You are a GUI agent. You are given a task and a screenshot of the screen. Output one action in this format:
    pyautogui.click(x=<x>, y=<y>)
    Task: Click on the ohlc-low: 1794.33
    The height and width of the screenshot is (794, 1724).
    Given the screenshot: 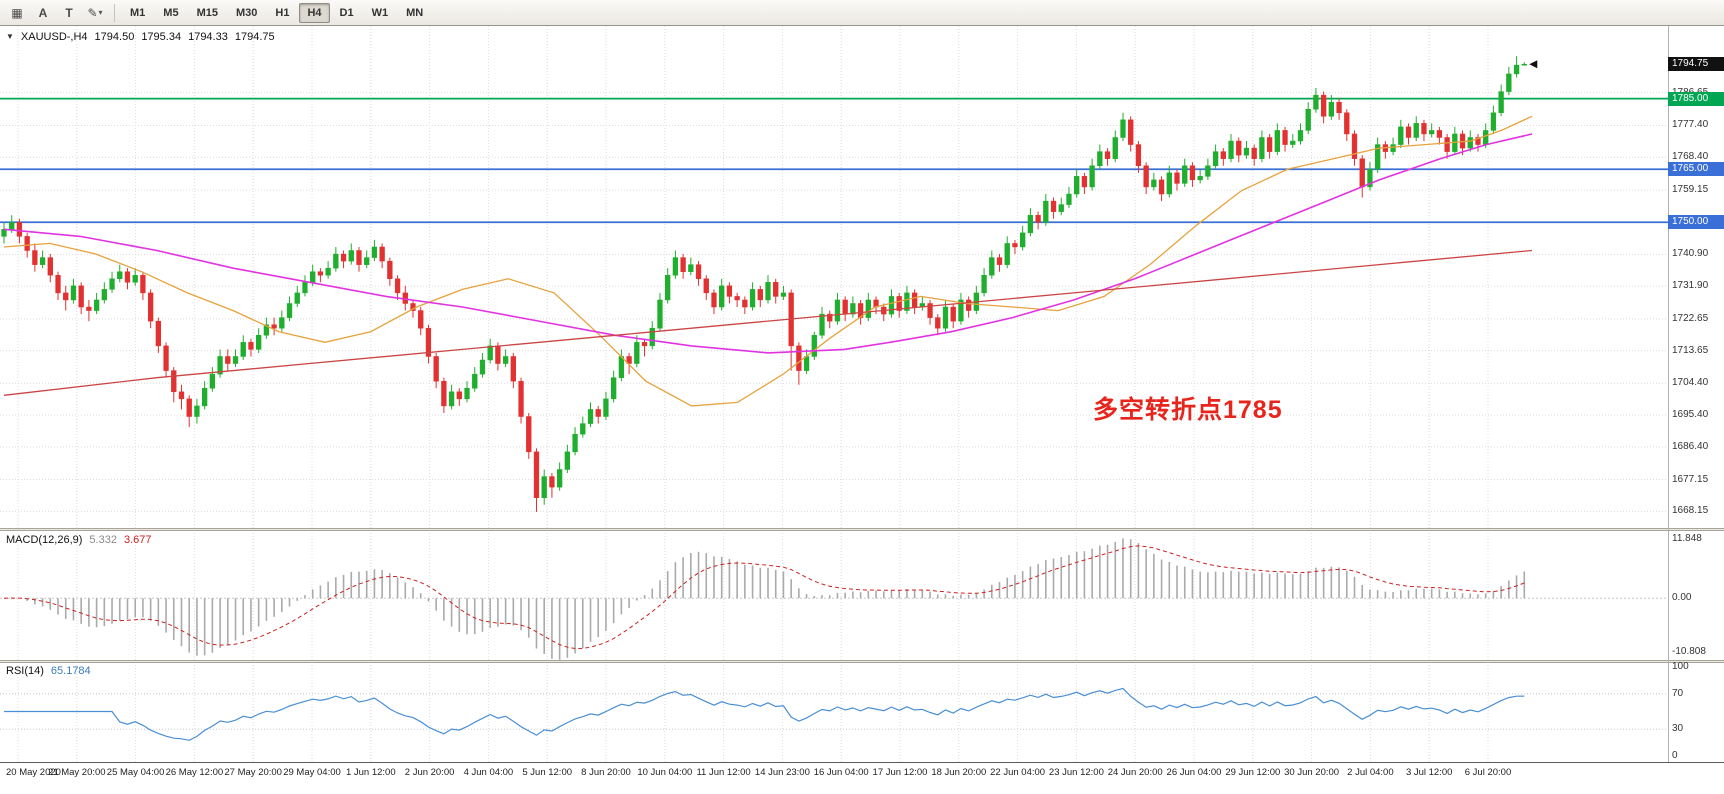 What is the action you would take?
    pyautogui.click(x=208, y=37)
    